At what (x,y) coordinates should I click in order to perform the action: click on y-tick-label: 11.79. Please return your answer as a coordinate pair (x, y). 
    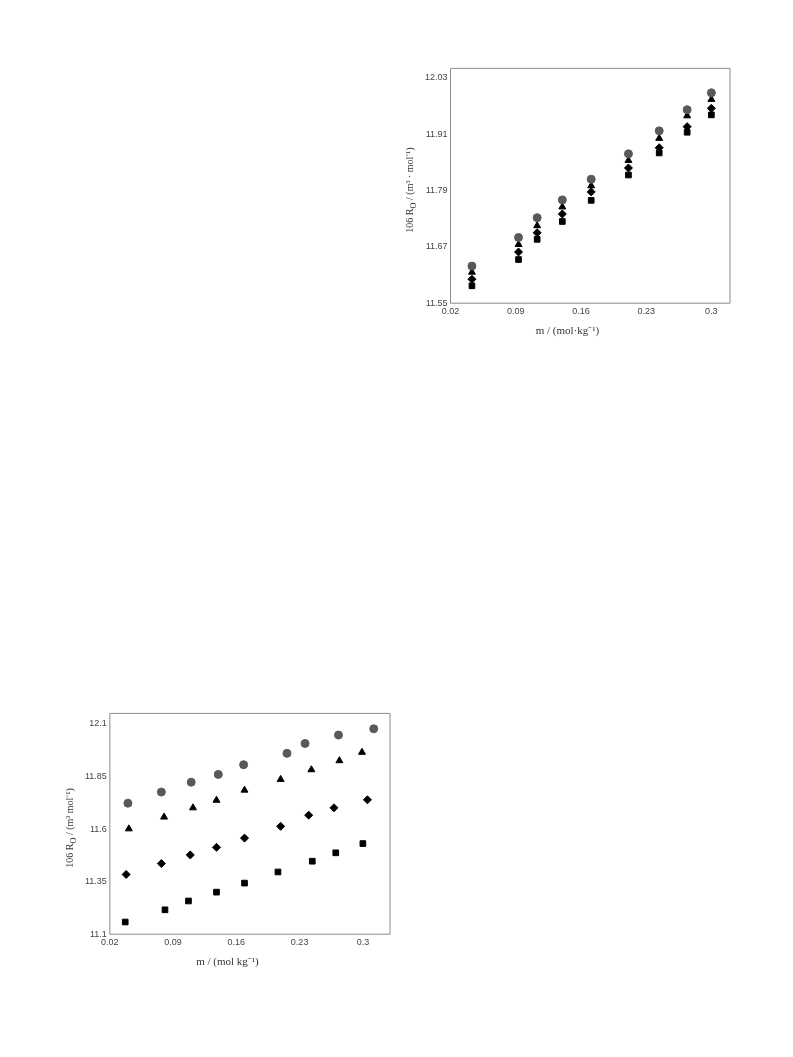
    Looking at the image, I should click on (436, 189).